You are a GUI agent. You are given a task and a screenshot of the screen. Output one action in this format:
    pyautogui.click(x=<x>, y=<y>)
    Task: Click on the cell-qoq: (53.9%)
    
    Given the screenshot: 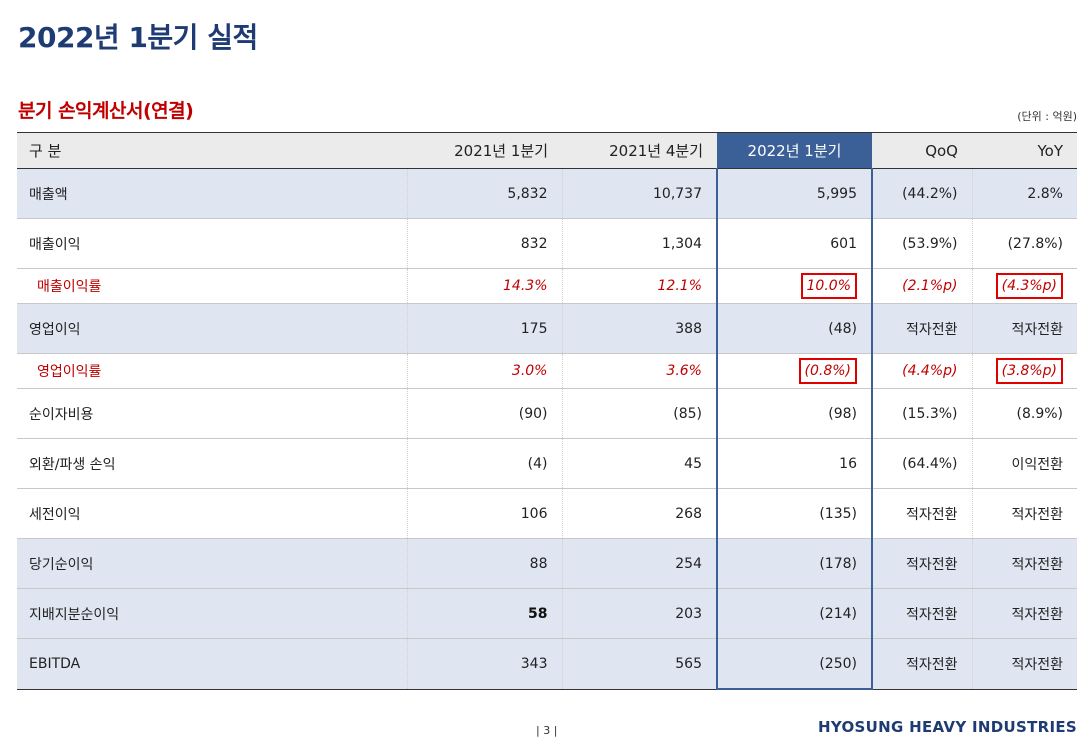 What is the action you would take?
    pyautogui.click(x=921, y=243)
    